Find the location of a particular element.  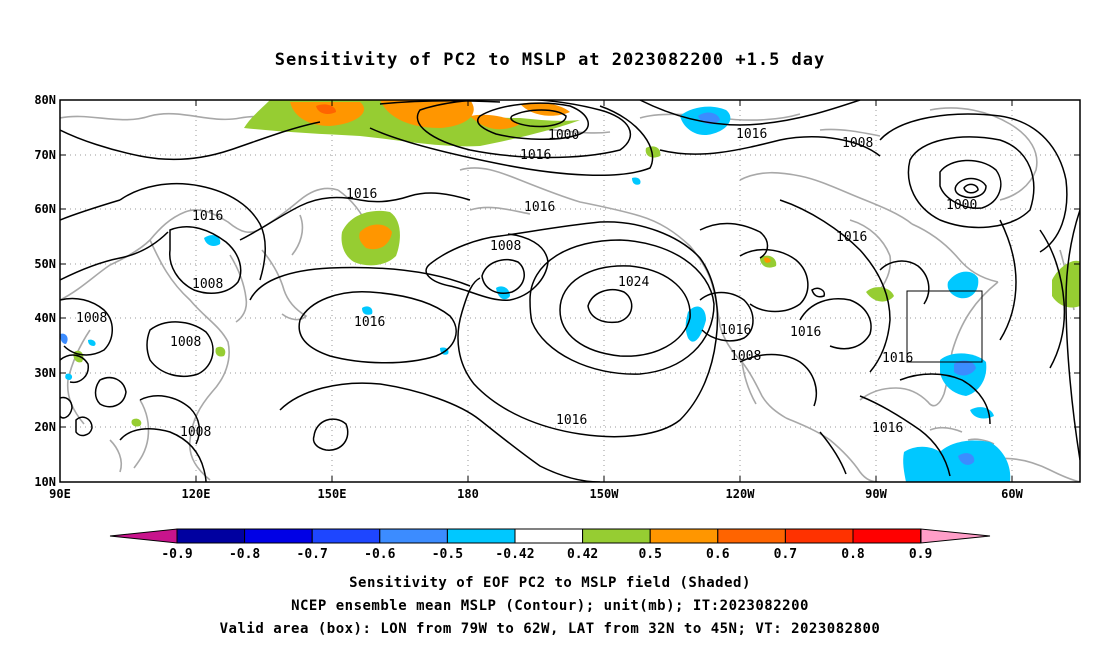

lon-label: 180 is located at coordinates (468, 494).